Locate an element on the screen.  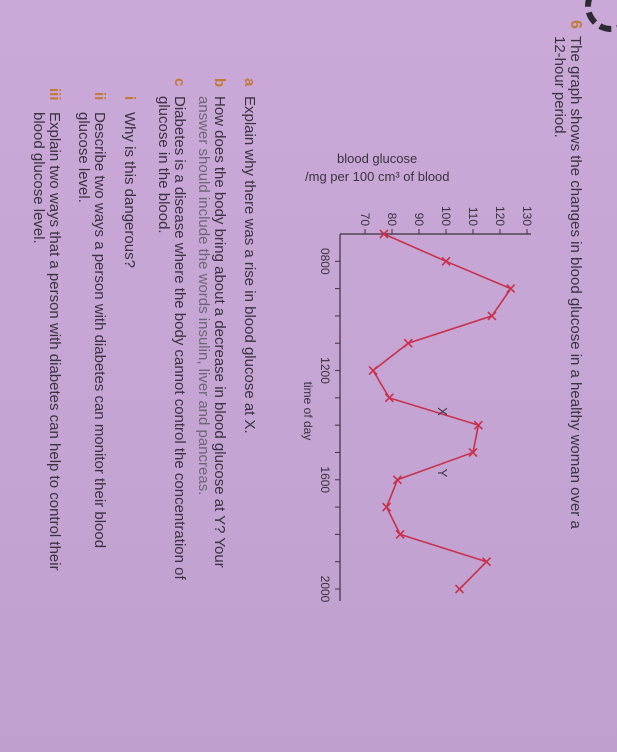
part-label-c: c is located at coordinates (179, 82).